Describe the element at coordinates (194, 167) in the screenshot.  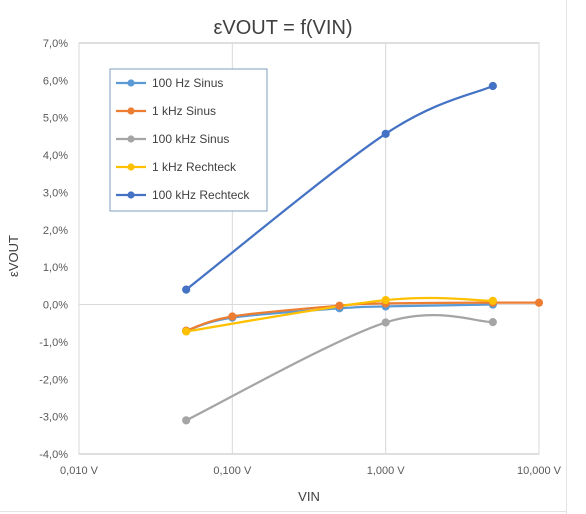
I see `legend-label: 1 kHz Rechteck` at that location.